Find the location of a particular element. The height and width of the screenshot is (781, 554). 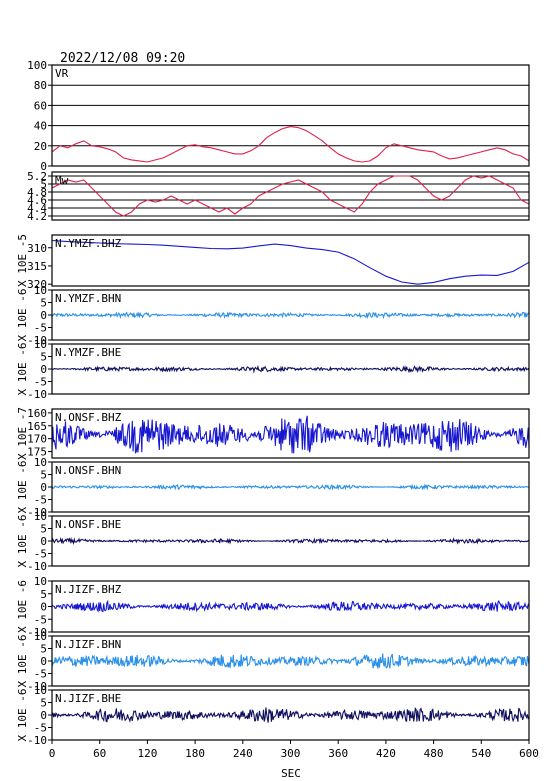

y-tick-label-2-0: 310 is located at coordinates (37, 248).